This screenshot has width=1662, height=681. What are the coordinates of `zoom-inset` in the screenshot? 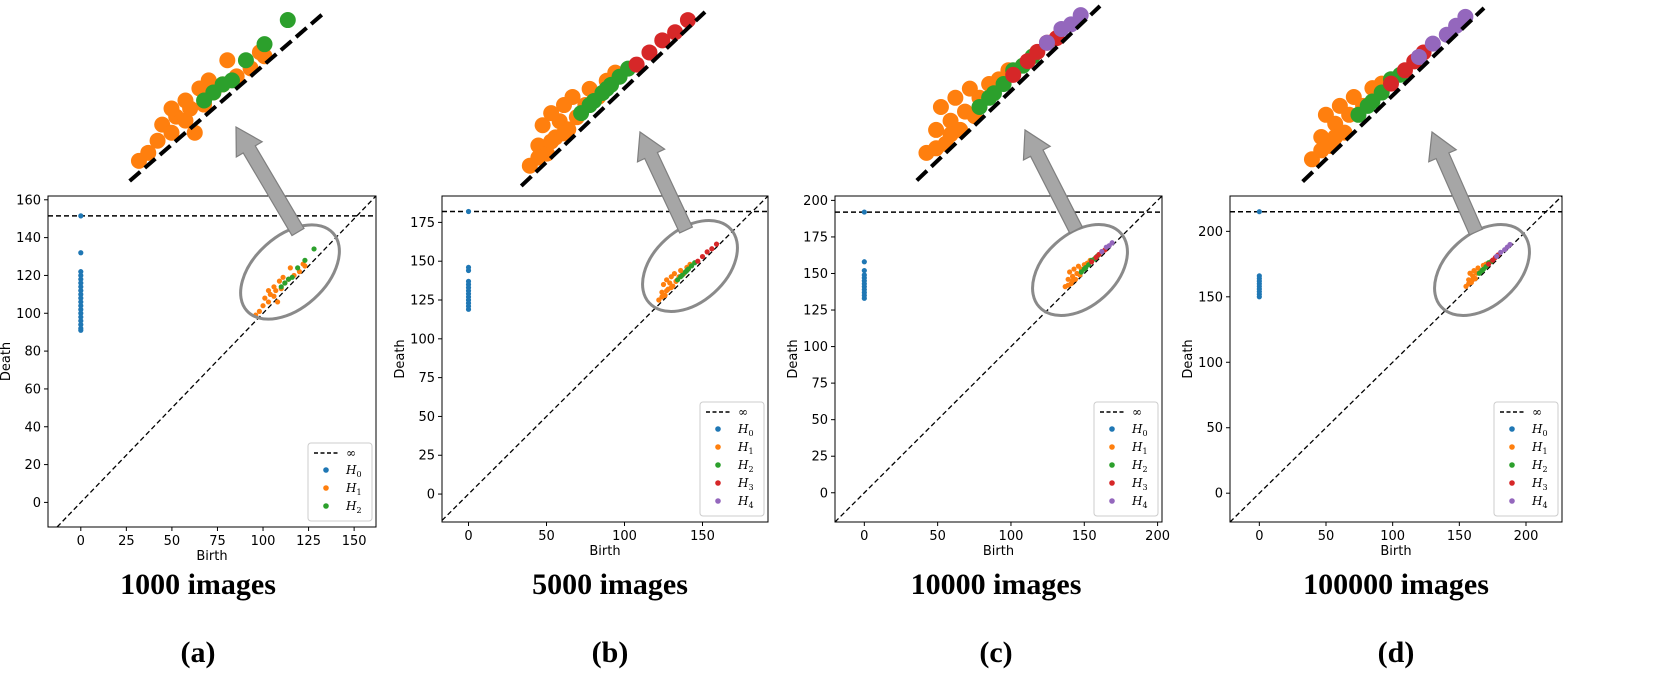 It's located at (613, 99).